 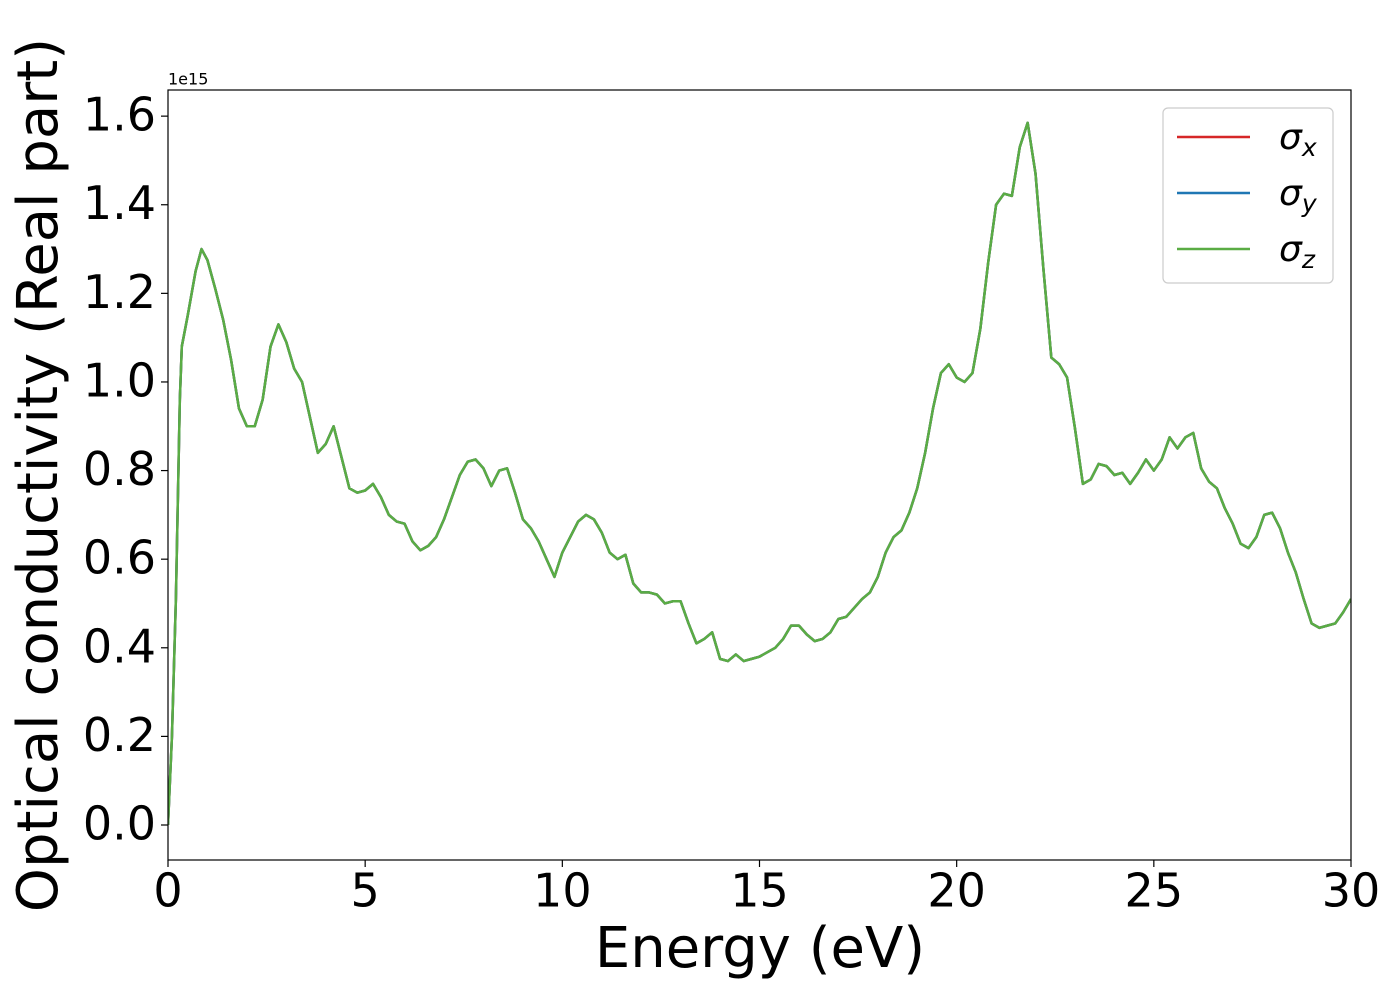 What do you see at coordinates (365, 891) in the screenshot?
I see `x-tick-label: 5` at bounding box center [365, 891].